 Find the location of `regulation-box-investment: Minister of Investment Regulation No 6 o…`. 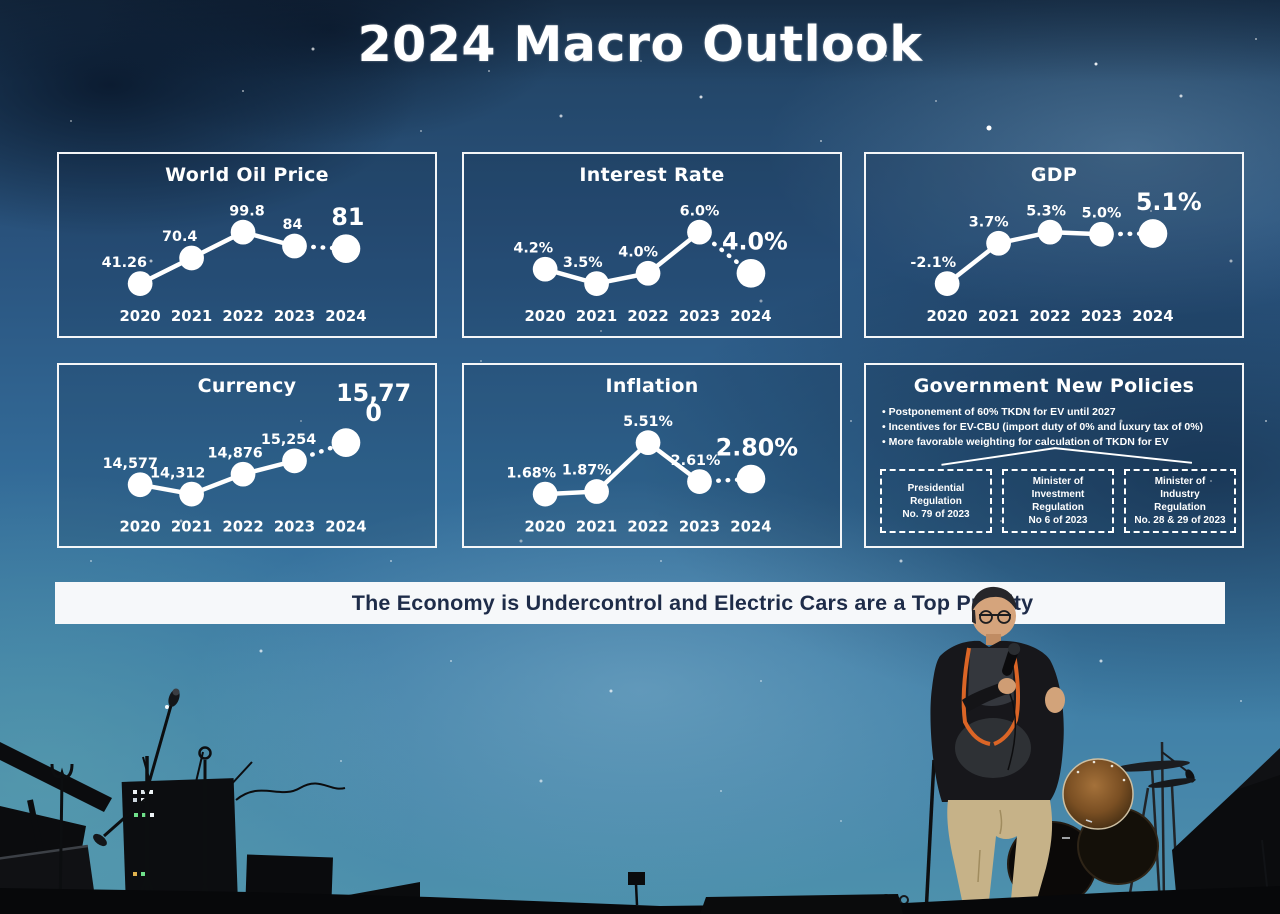

regulation-box-investment: Minister of Investment Regulation No 6 o… is located at coordinates (1058, 501).